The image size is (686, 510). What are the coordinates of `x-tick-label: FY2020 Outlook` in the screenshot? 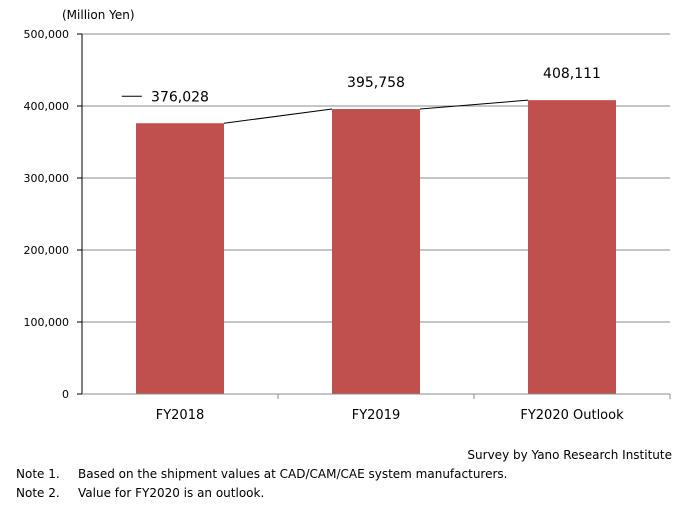 It's located at (572, 415).